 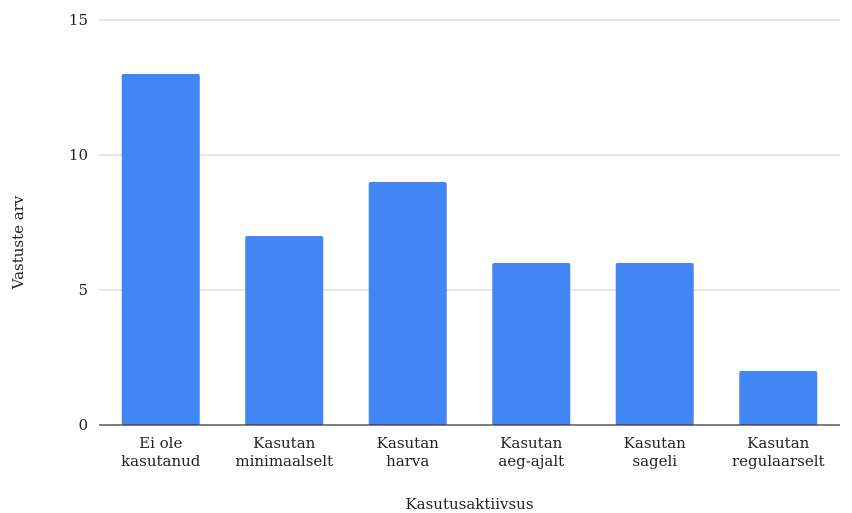 What do you see at coordinates (18, 242) in the screenshot?
I see `y-axis-title: Vastuste arv` at bounding box center [18, 242].